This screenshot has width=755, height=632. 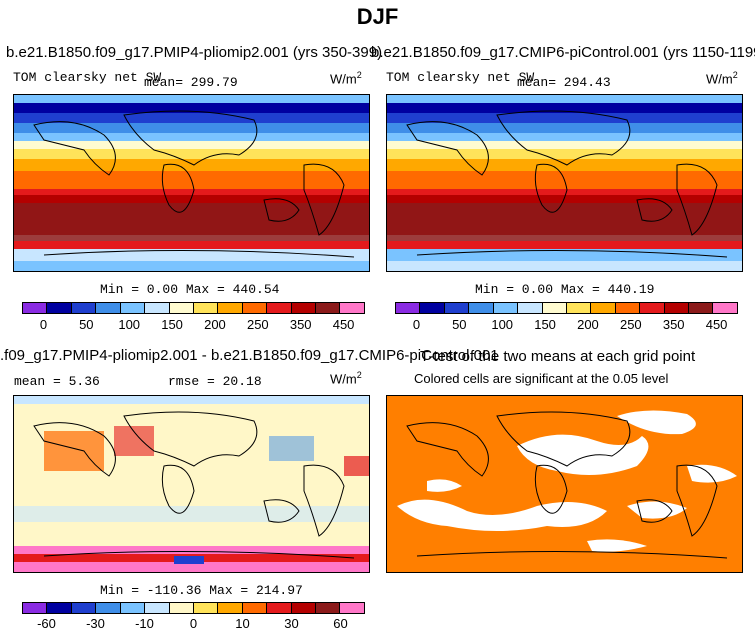 What do you see at coordinates (340, 623) in the screenshot?
I see `colorbar-tick-label: 60` at bounding box center [340, 623].